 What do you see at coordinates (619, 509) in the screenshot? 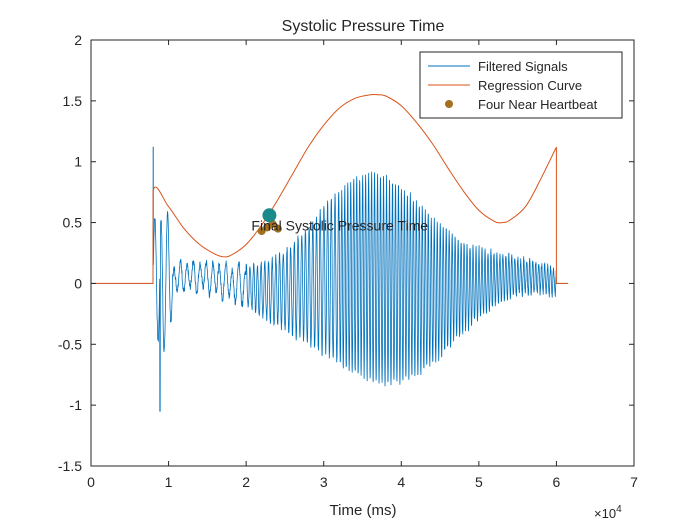
I see `x-exponent-power: 4` at bounding box center [619, 509].